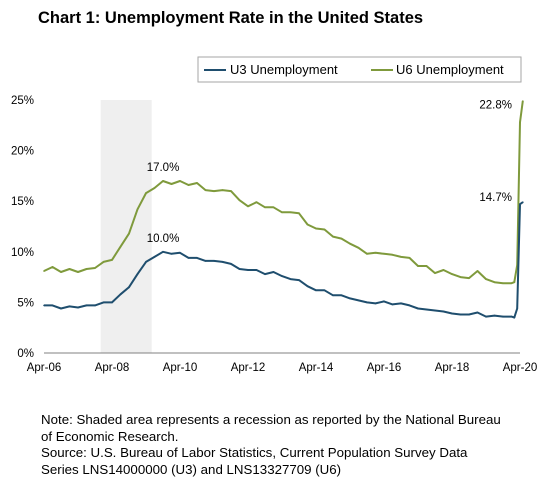  Describe the element at coordinates (248, 368) in the screenshot. I see `x-tick-label: Apr-12` at that location.